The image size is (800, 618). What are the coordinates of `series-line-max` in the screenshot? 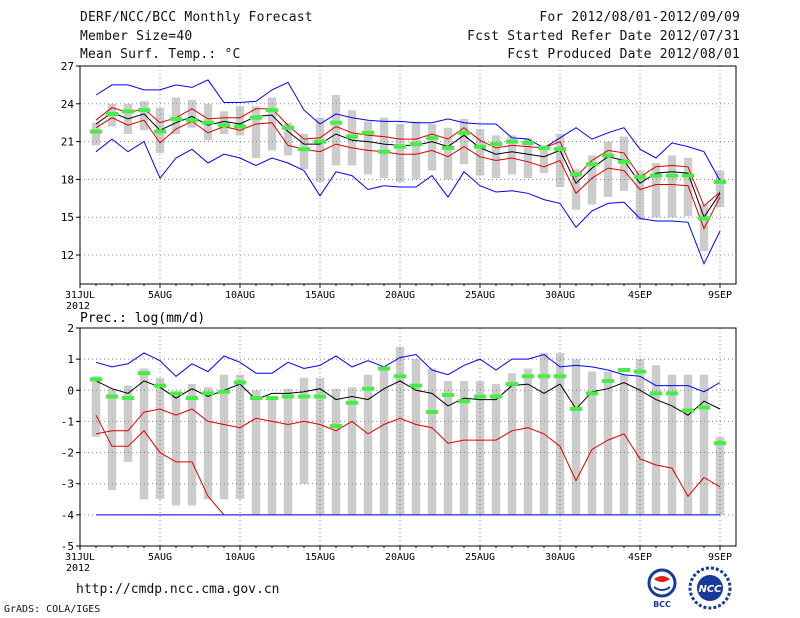 It's located at (408, 130).